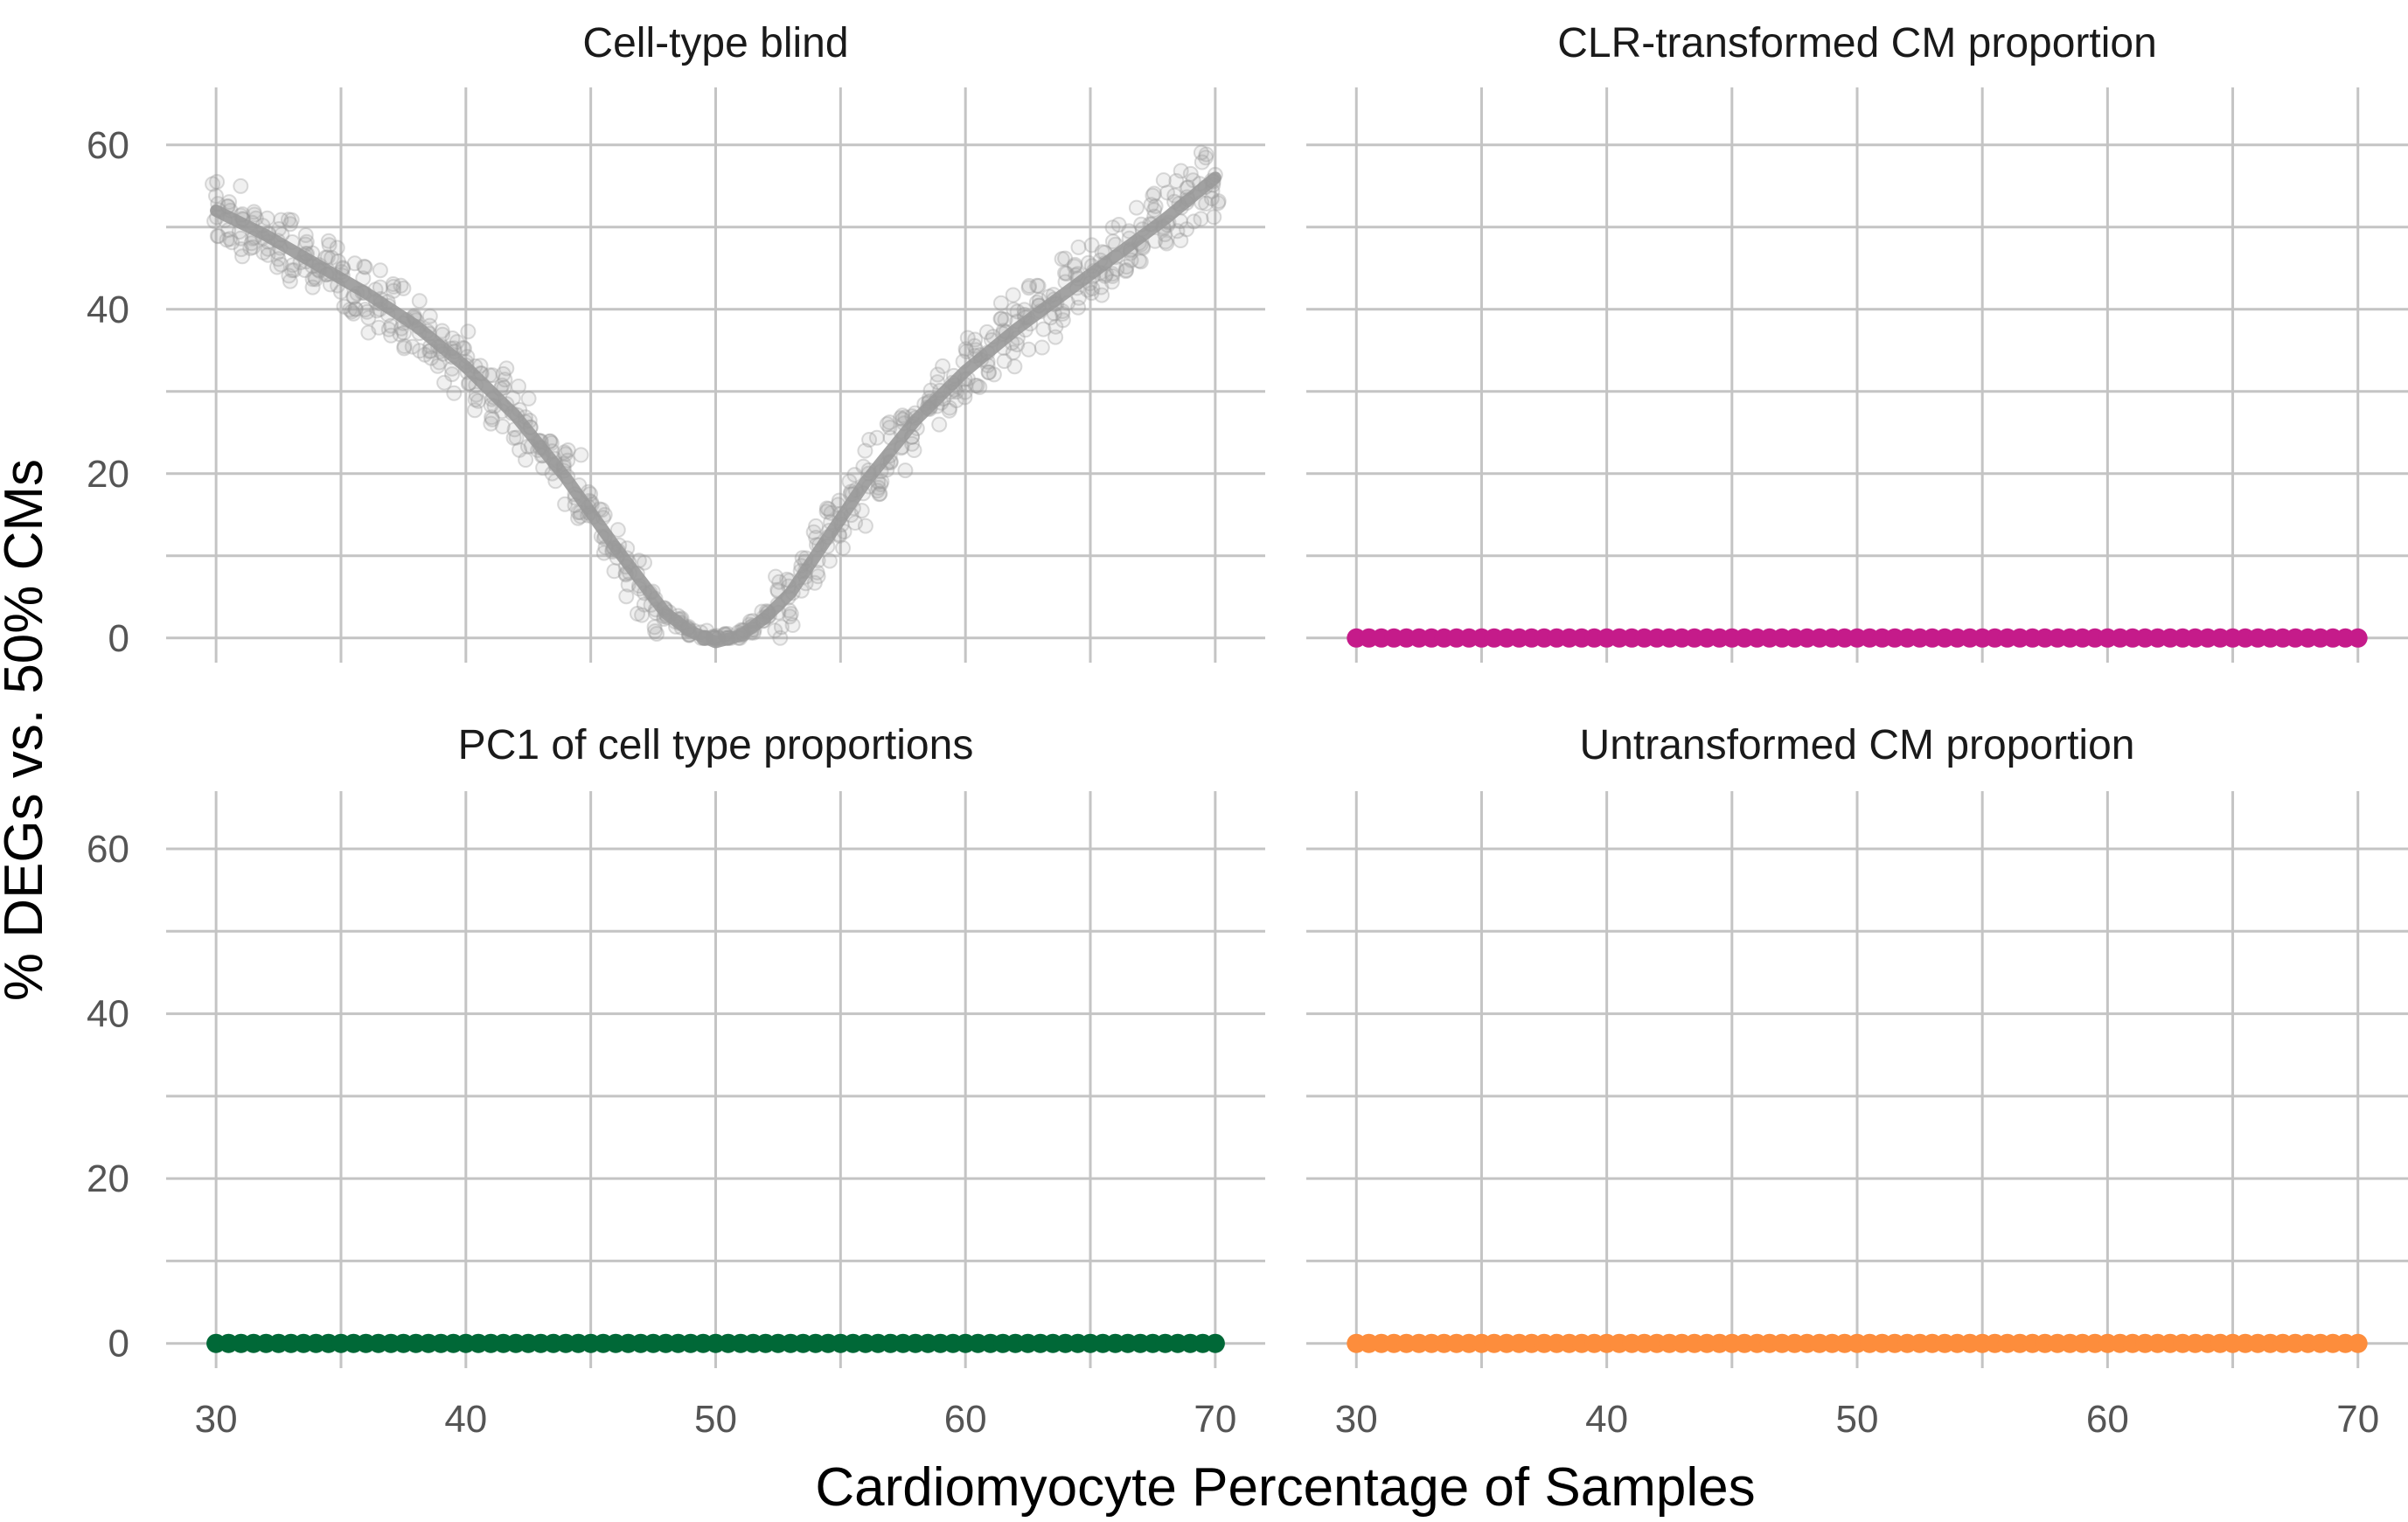 The width and height of the screenshot is (2408, 1522). Describe the element at coordinates (715, 43) in the screenshot. I see `facet-title: Cell-type blind` at that location.